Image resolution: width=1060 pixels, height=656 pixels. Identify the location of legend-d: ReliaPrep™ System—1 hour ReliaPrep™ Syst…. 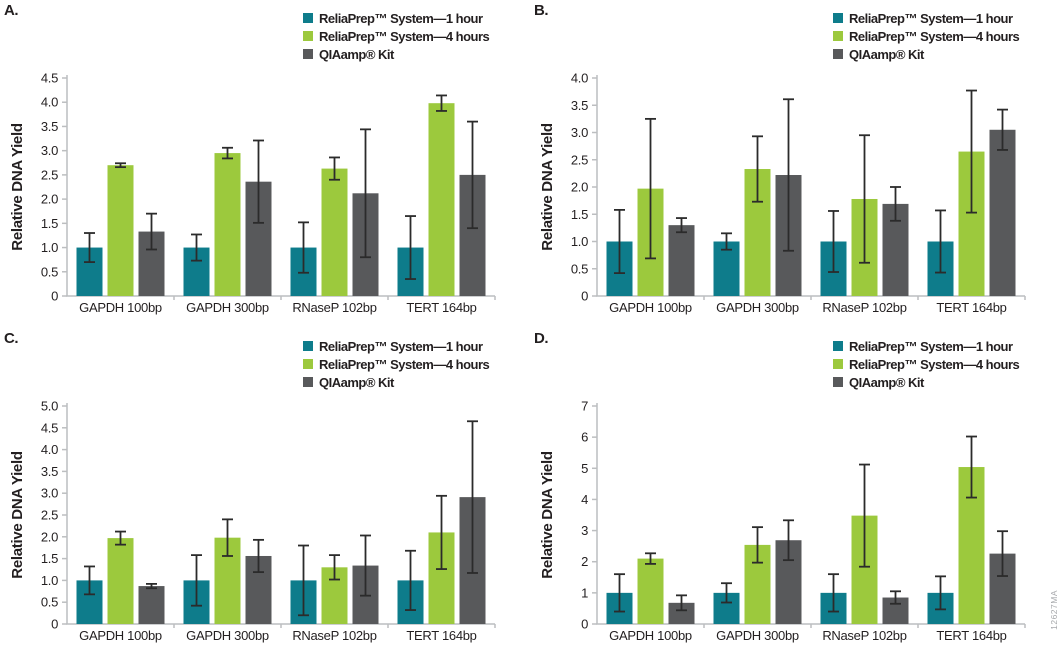
(945, 364).